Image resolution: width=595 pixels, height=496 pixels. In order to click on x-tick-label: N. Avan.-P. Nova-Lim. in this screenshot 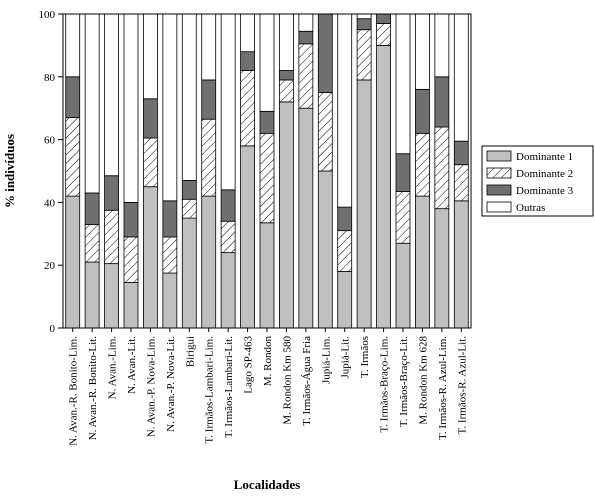, I will do `click(151, 386)`.